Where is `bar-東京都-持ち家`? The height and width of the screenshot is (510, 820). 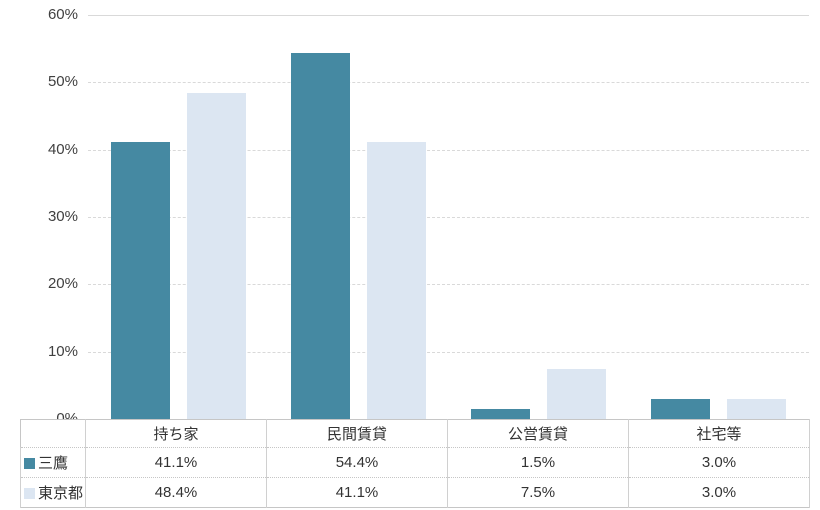 bar-東京都-持ち家 is located at coordinates (216, 256).